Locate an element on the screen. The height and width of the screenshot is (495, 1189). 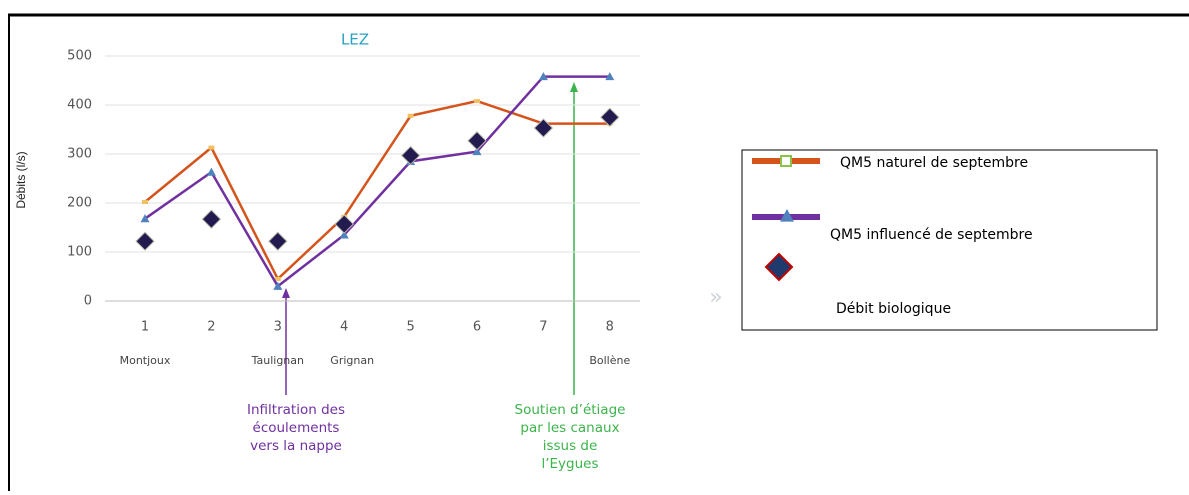
station-label: Bollène is located at coordinates (609, 360).